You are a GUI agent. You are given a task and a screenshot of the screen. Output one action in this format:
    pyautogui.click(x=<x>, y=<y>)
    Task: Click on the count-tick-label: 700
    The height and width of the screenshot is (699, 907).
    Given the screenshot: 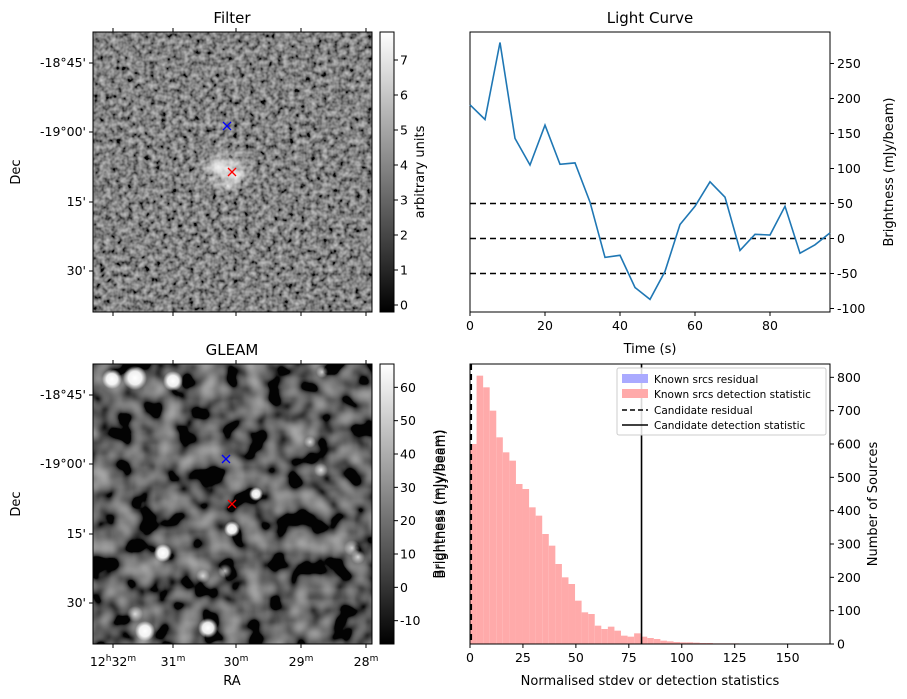 What is the action you would take?
    pyautogui.click(x=849, y=410)
    